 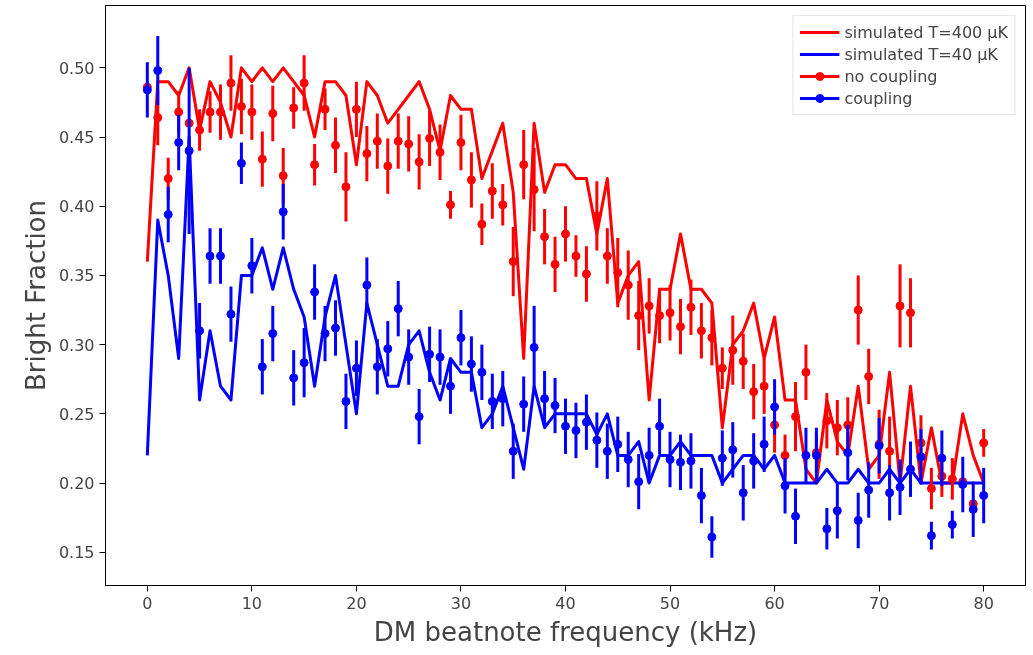 What do you see at coordinates (35, 295) in the screenshot?
I see `y-axis-title: Bright Fraction` at bounding box center [35, 295].